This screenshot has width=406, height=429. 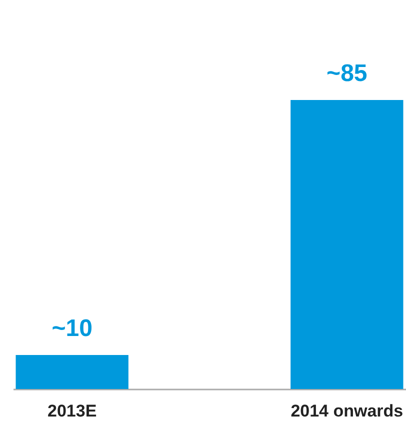 What do you see at coordinates (72, 411) in the screenshot?
I see `x-tick-label: 2013E` at bounding box center [72, 411].